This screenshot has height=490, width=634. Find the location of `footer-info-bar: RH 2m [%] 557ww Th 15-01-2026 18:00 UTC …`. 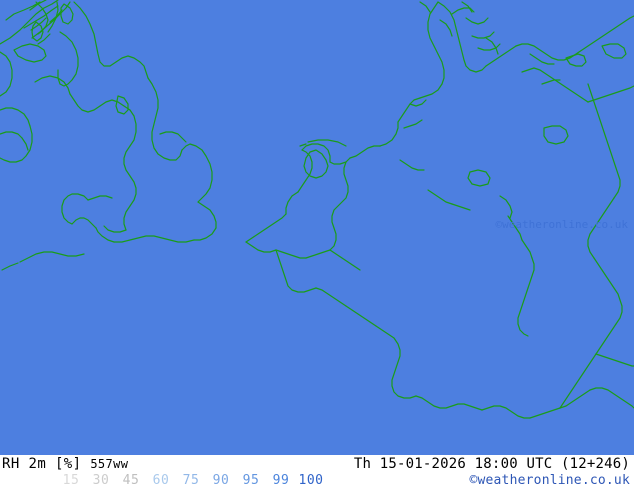

footer-info-bar: RH 2m [%] 557ww Th 15-01-2026 18:00 UTC … is located at coordinates (317, 472).